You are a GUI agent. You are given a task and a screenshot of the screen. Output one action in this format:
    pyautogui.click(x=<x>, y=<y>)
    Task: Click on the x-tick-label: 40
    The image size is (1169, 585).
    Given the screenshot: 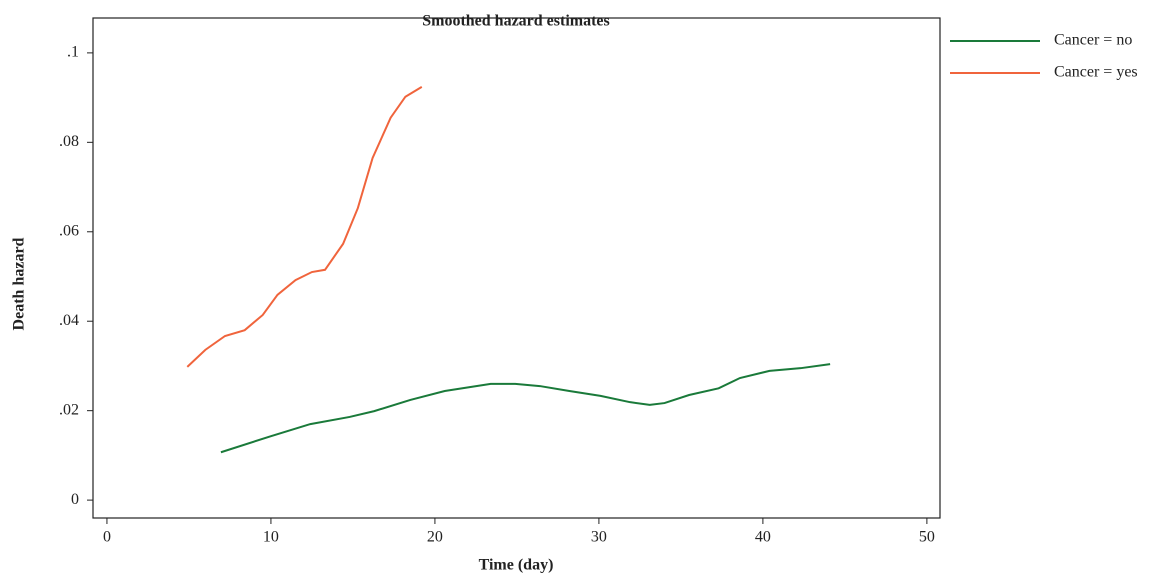 What is the action you would take?
    pyautogui.click(x=763, y=537)
    